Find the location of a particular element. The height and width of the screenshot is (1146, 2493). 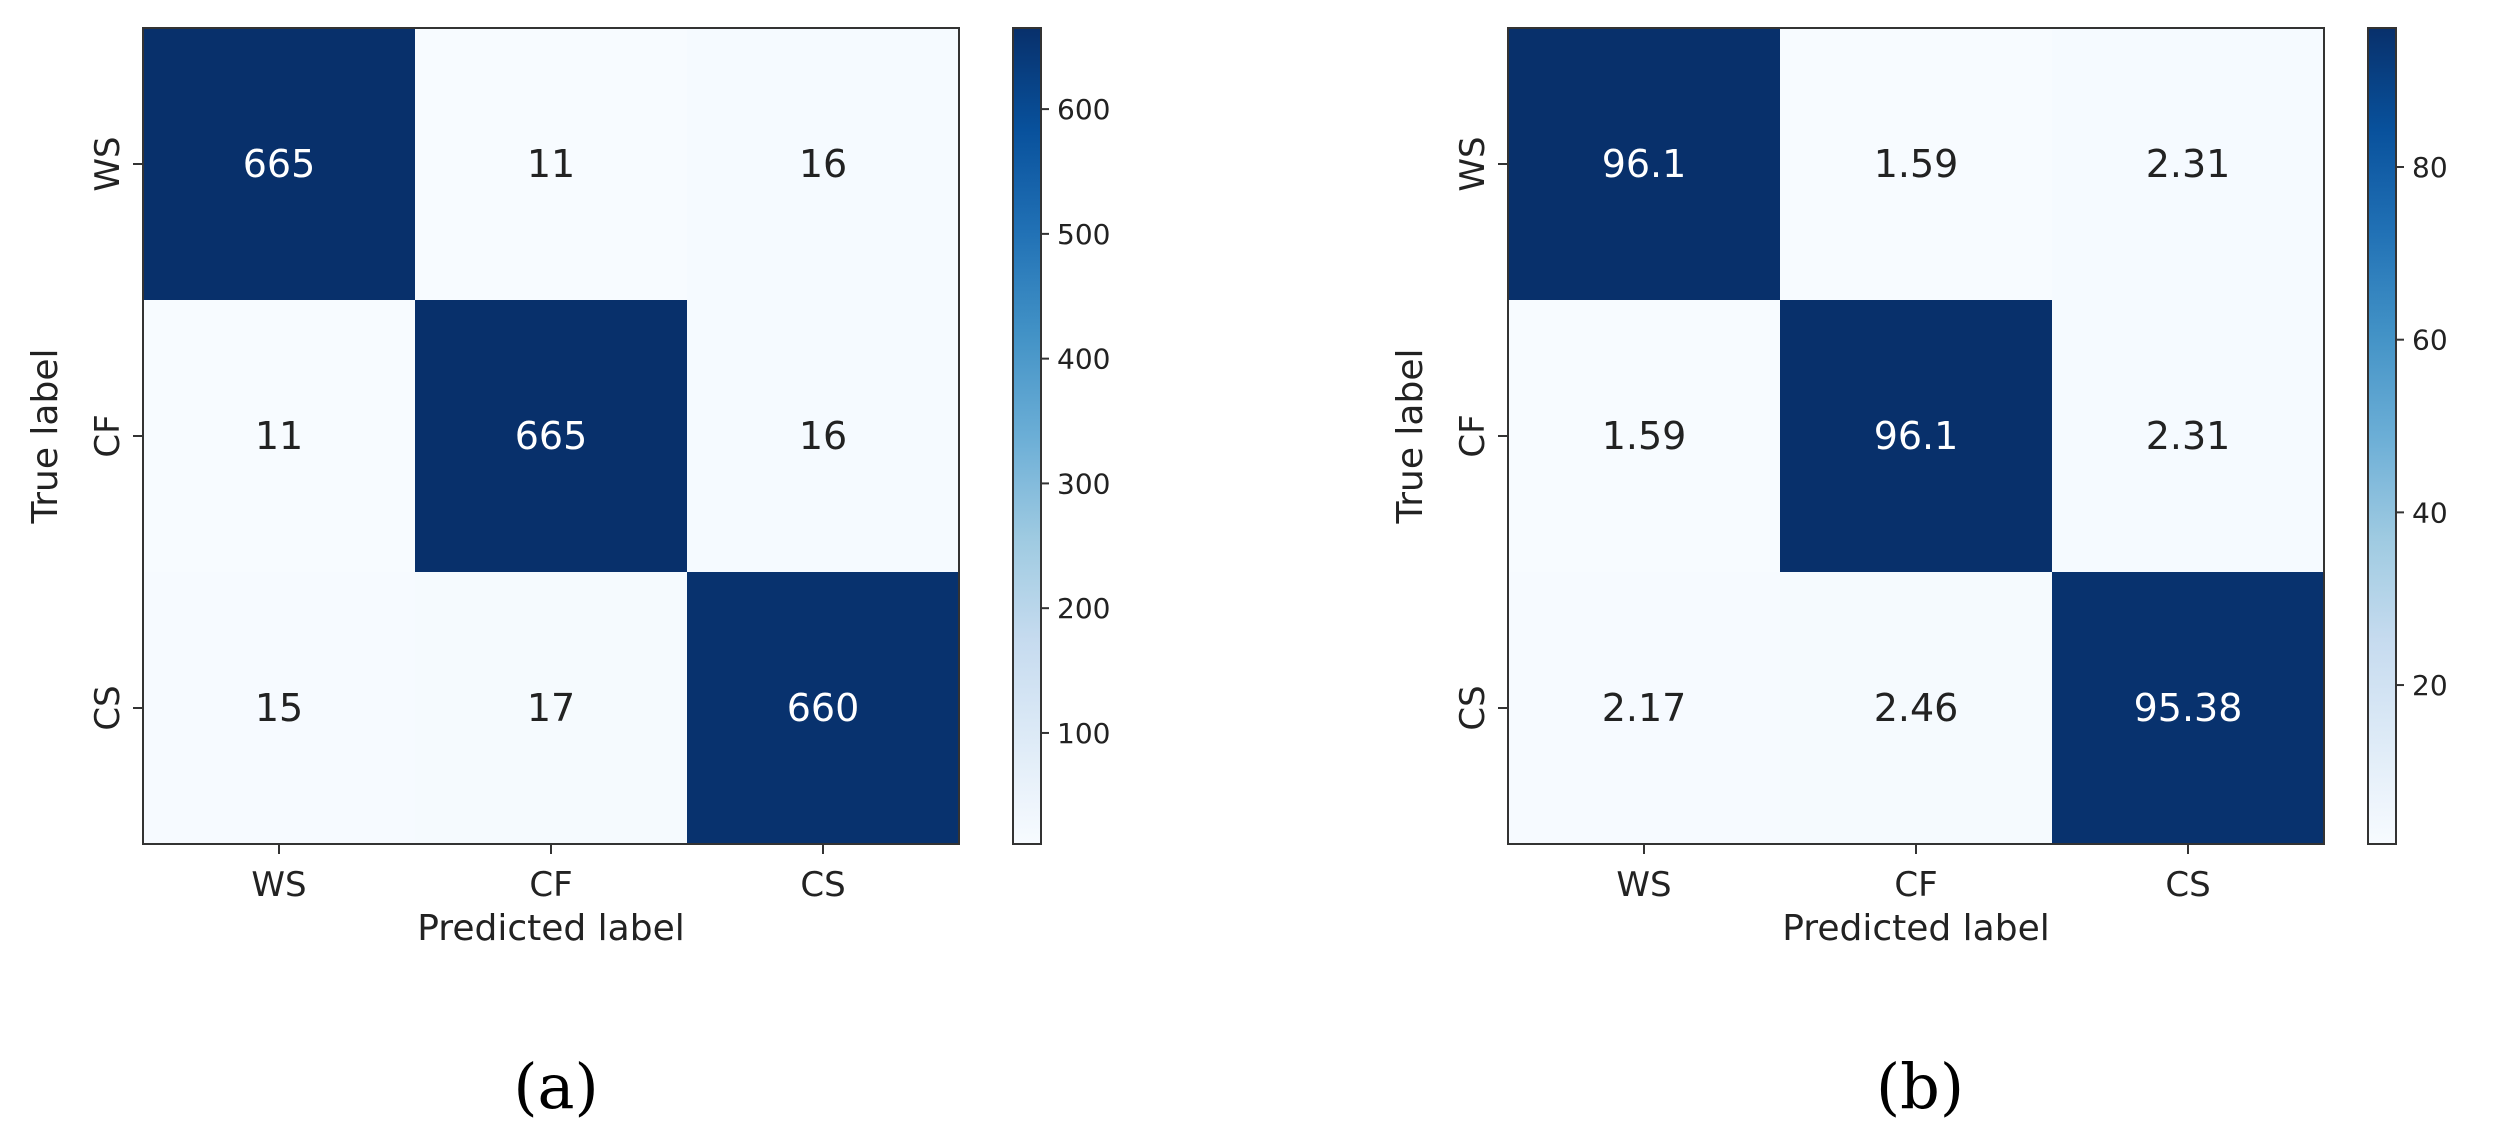

cell-value-label: 95.38 is located at coordinates (2188, 708).